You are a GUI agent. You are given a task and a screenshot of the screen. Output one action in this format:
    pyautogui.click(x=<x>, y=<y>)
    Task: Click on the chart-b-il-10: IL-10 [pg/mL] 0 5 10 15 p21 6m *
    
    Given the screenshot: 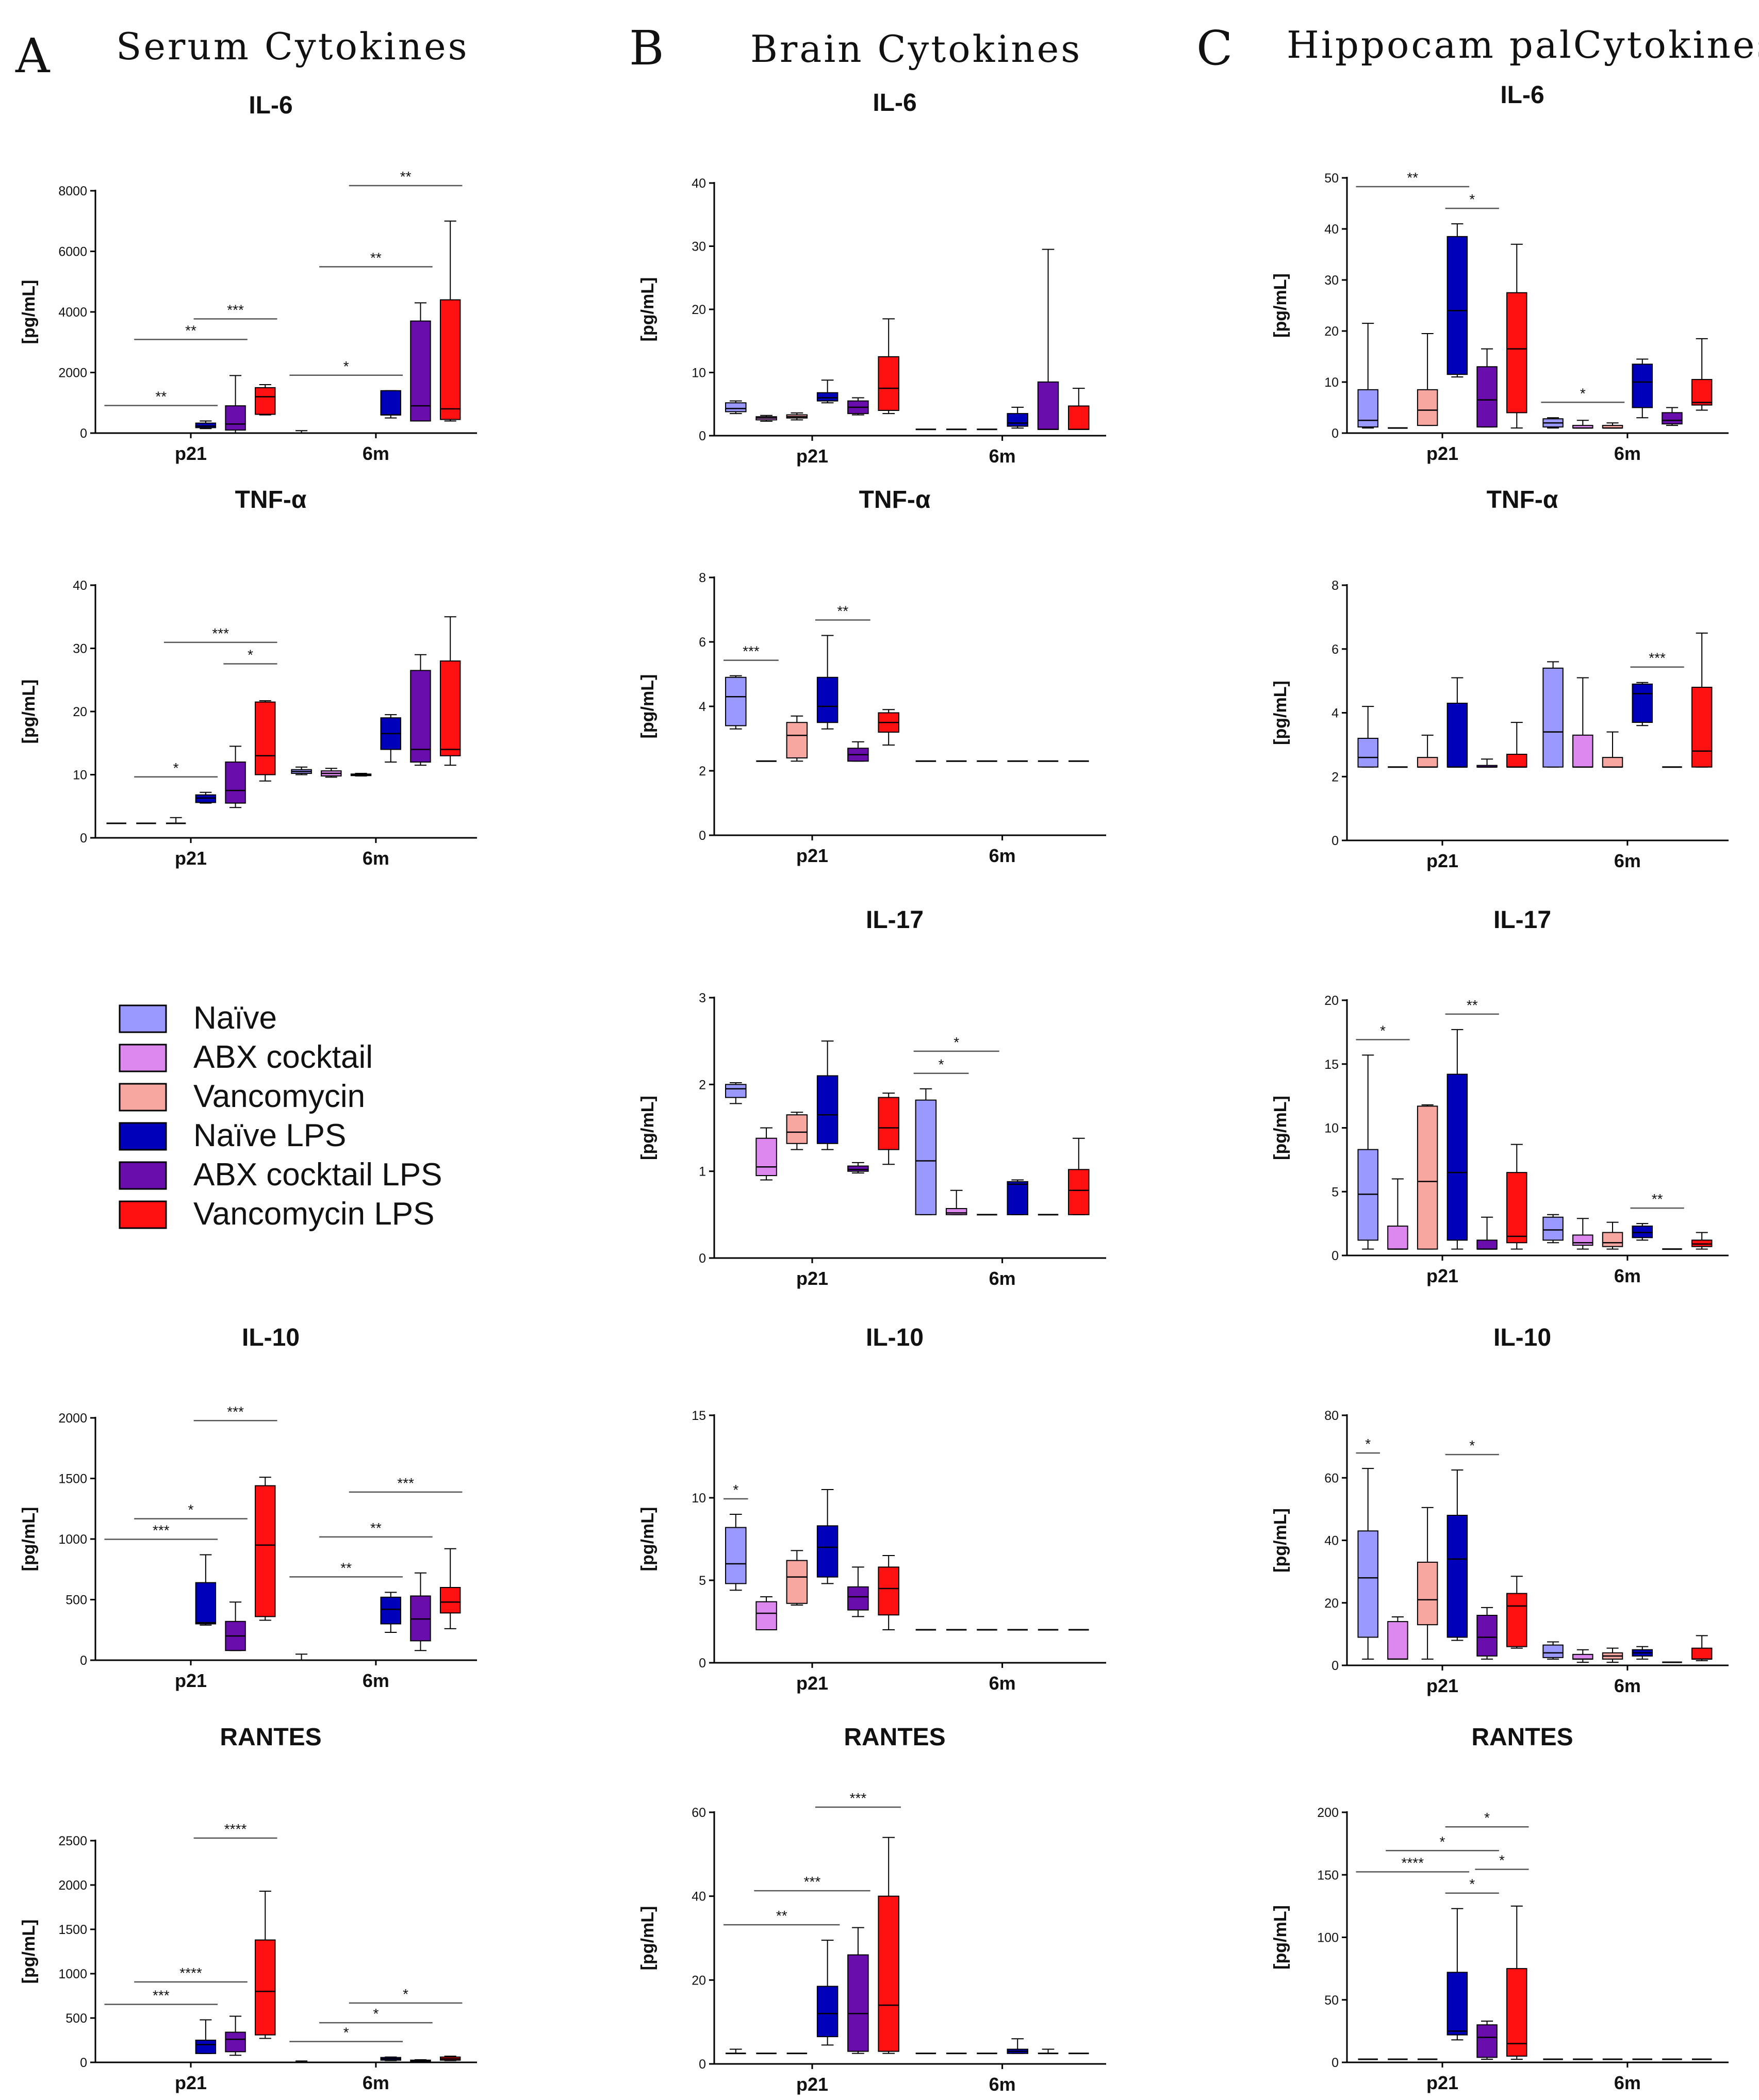 What is the action you would take?
    pyautogui.click(x=872, y=1509)
    